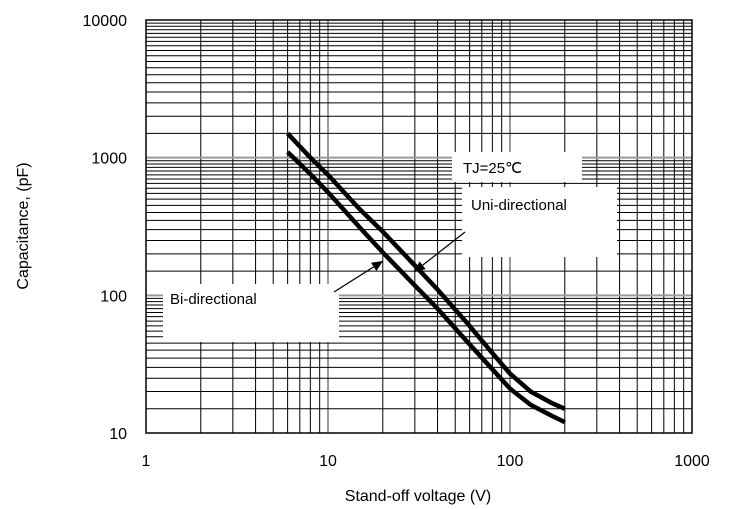  Describe the element at coordinates (23, 225) in the screenshot. I see `y-axis-label: Capacitance, (pF)` at that location.